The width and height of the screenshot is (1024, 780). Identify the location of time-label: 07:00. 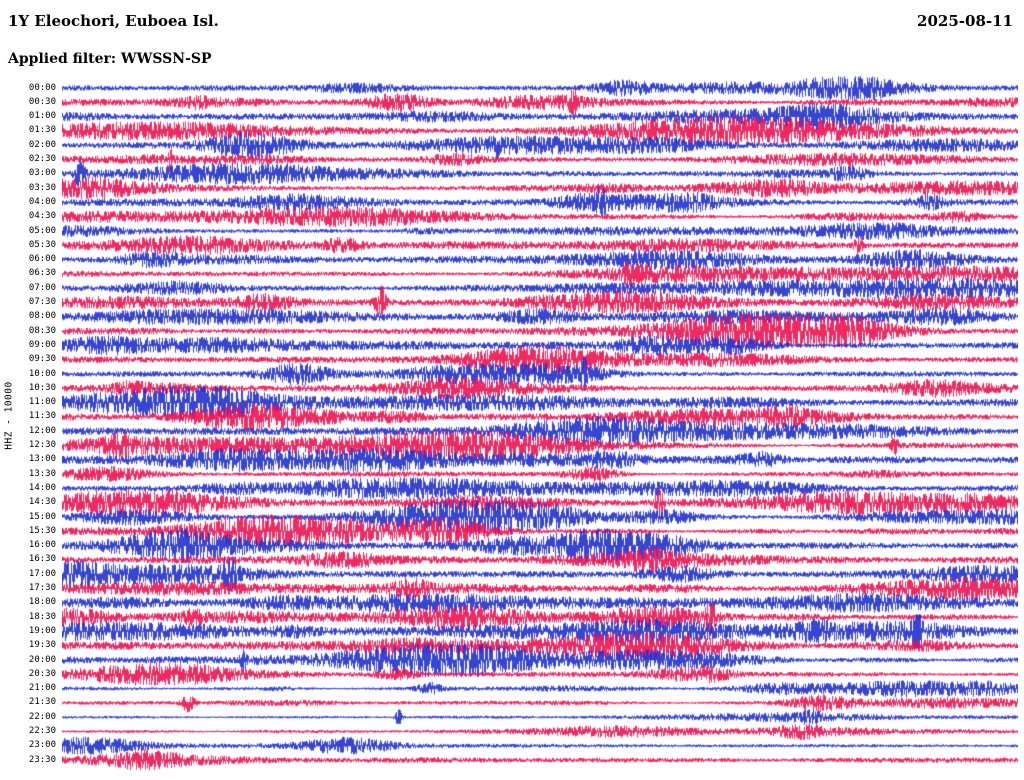
(42, 287).